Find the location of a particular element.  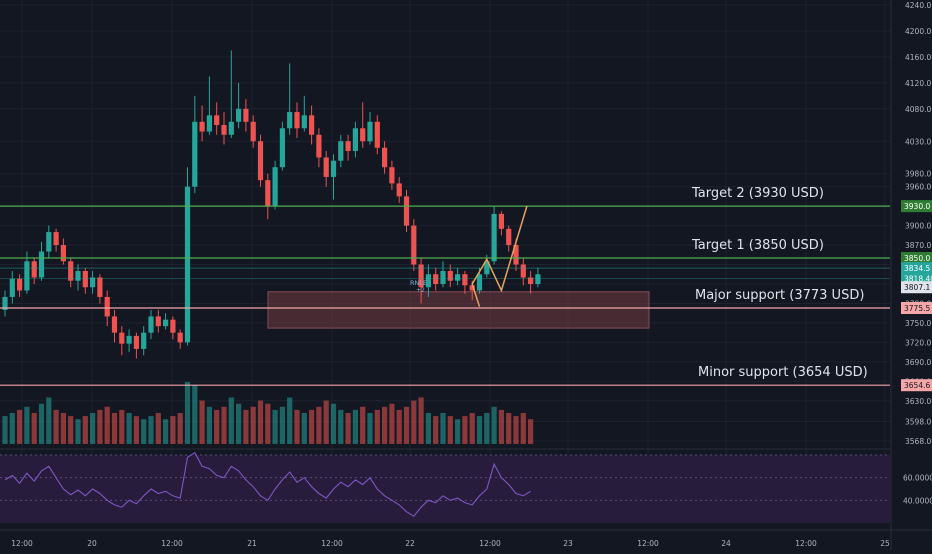

annotation-sublabel: +2 is located at coordinates (420, 290).